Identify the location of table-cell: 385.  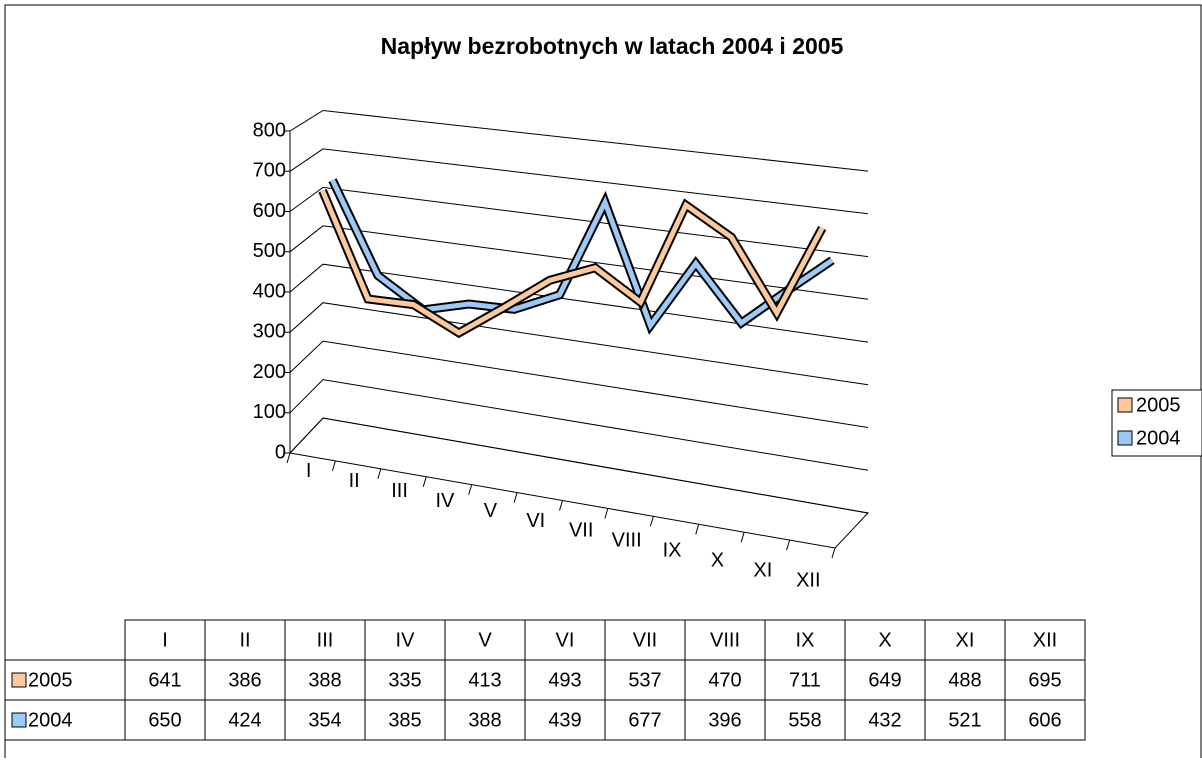
(404, 720).